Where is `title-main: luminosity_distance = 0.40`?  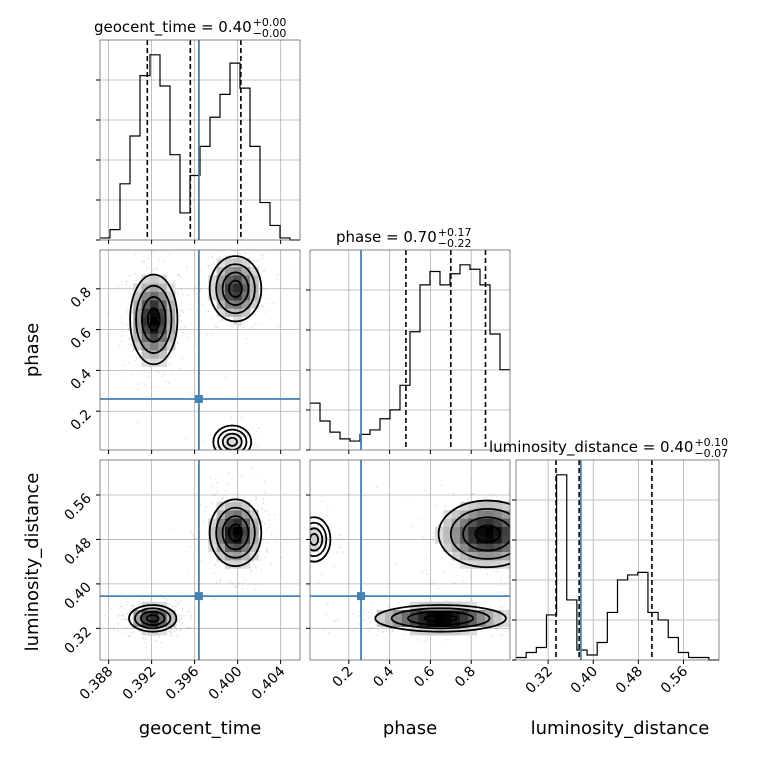 title-main: luminosity_distance = 0.40 is located at coordinates (591, 447).